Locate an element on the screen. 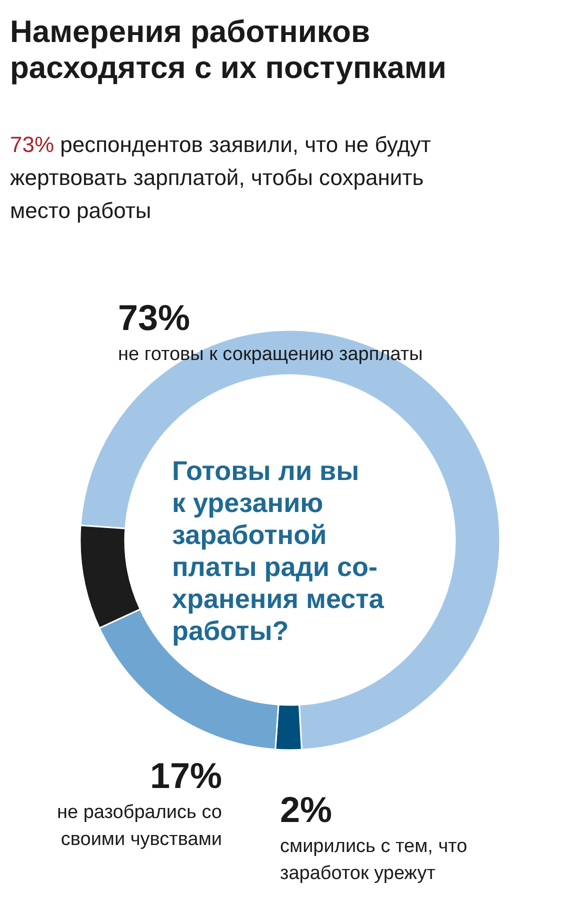  chart-subtitle: 73% респондентов заявили, что не будут жертвовать зарплатой, чтобы сохранить место работы is located at coordinates (221, 177).